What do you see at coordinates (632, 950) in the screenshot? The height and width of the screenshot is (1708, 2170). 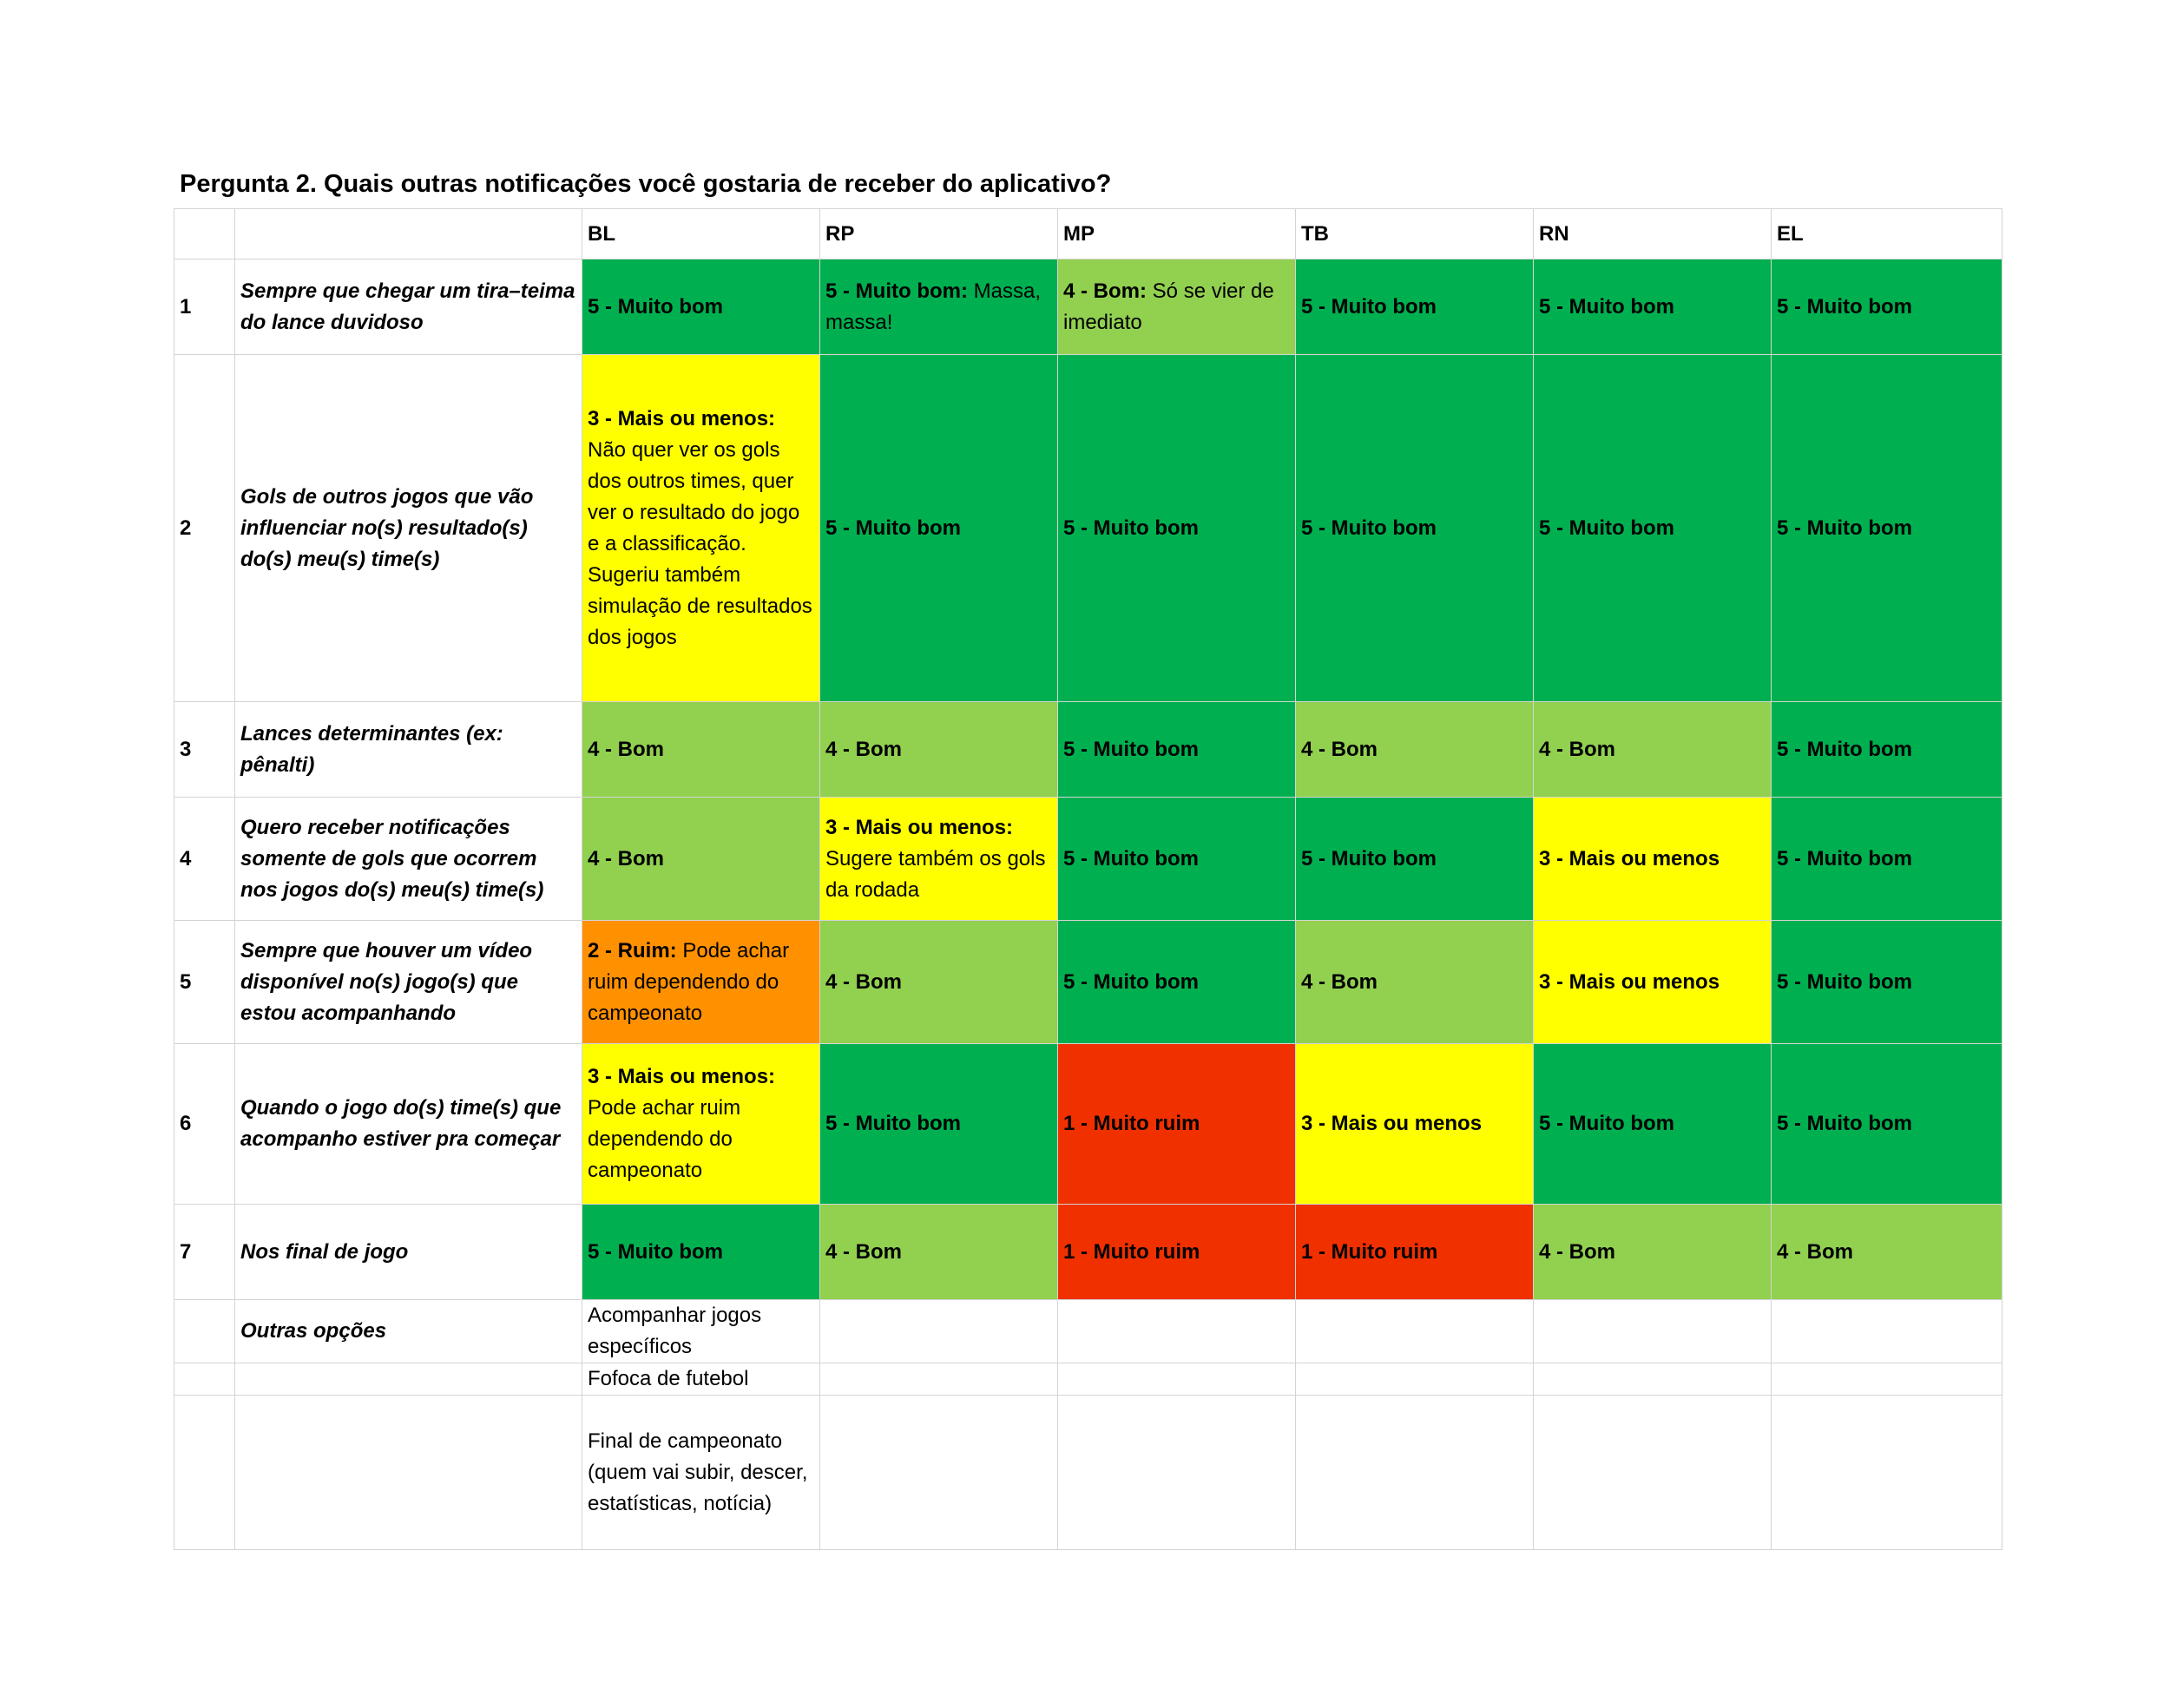 I see `rating-label: 2 - Ruim:` at bounding box center [632, 950].